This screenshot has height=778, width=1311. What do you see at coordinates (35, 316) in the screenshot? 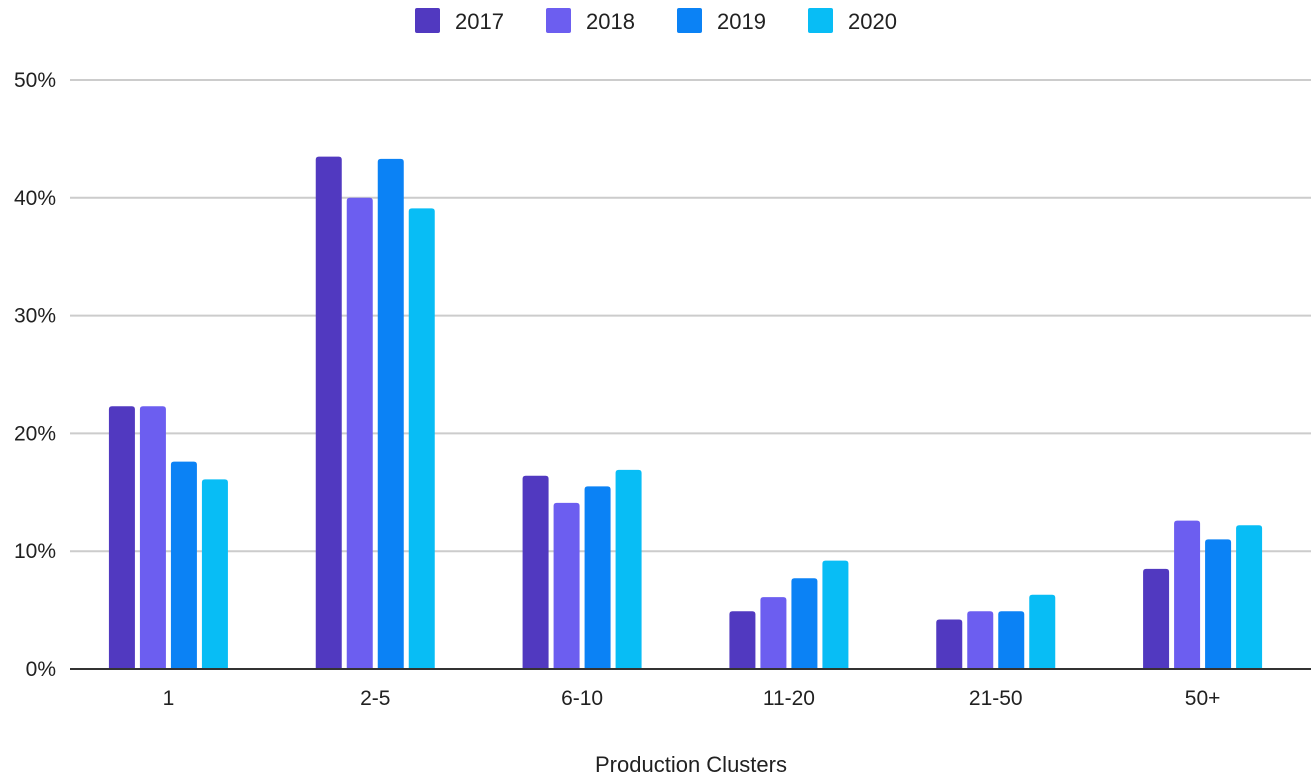
I see `y-tick-label: 30%` at bounding box center [35, 316].